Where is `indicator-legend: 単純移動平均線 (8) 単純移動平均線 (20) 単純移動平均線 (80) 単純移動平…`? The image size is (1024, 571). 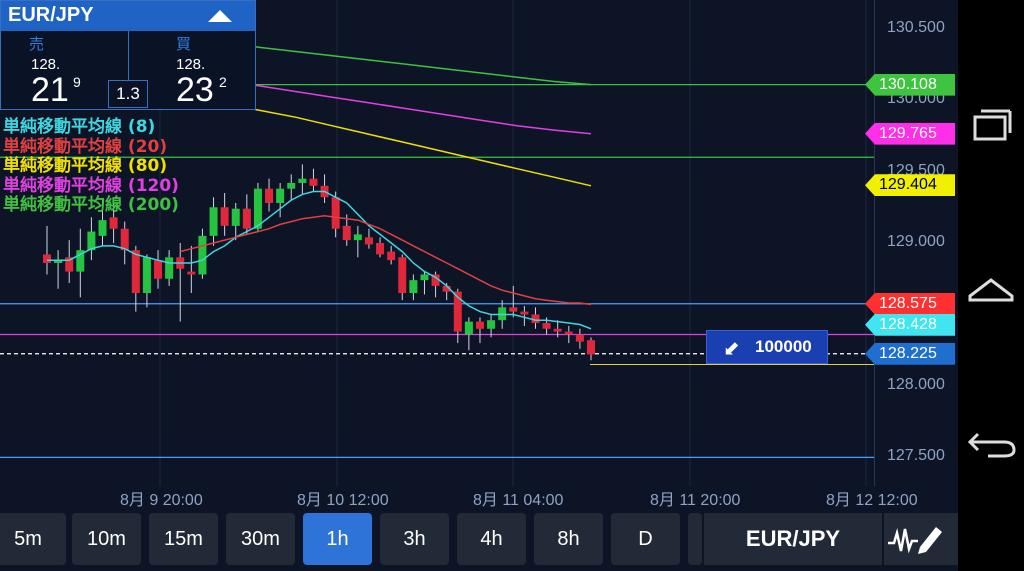
indicator-legend: 単純移動平均線 (8) 単純移動平均線 (20) 単純移動平均線 (80) 単純移動平… is located at coordinates (91, 166).